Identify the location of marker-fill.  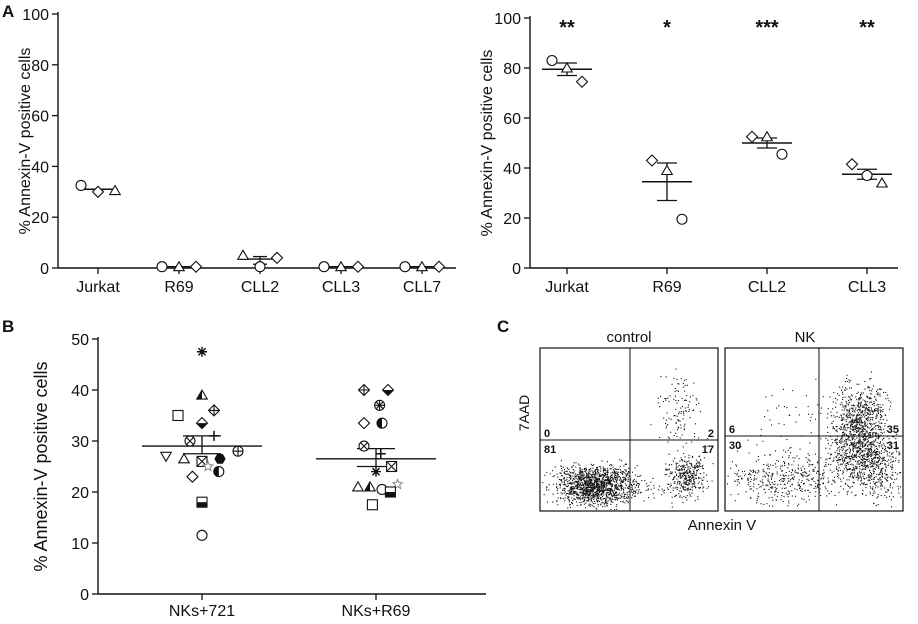
(388, 393).